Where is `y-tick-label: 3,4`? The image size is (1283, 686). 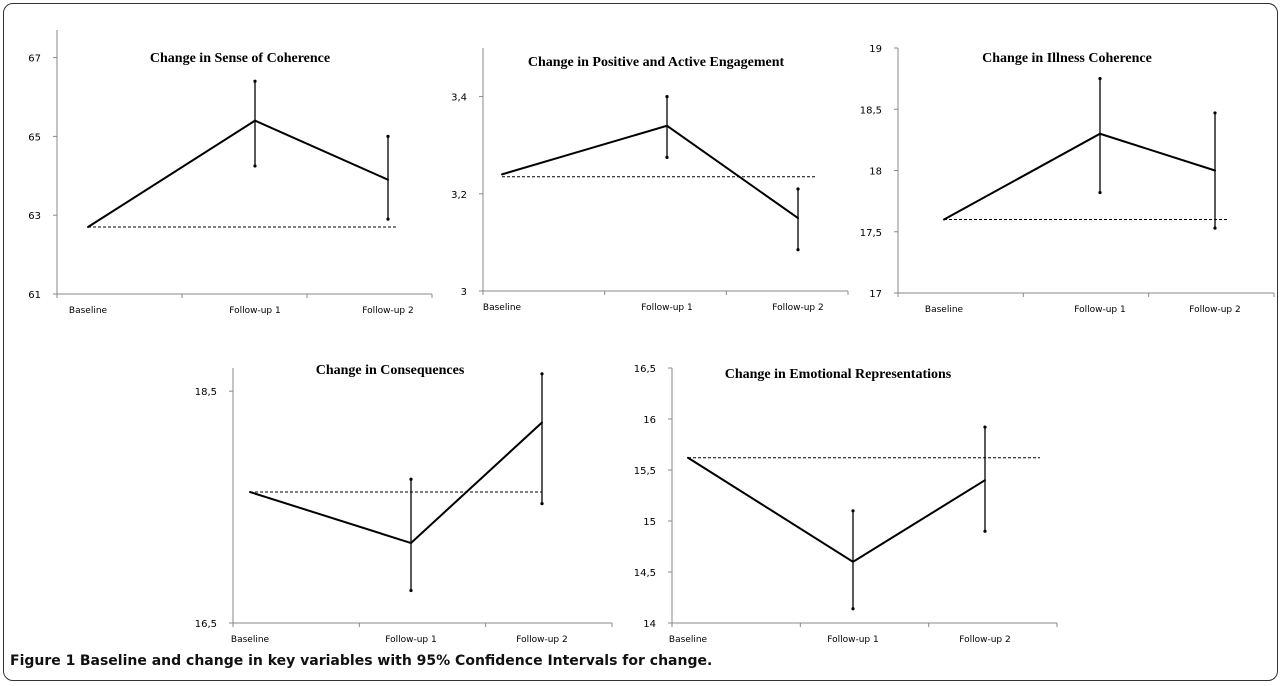
y-tick-label: 3,4 is located at coordinates (459, 98).